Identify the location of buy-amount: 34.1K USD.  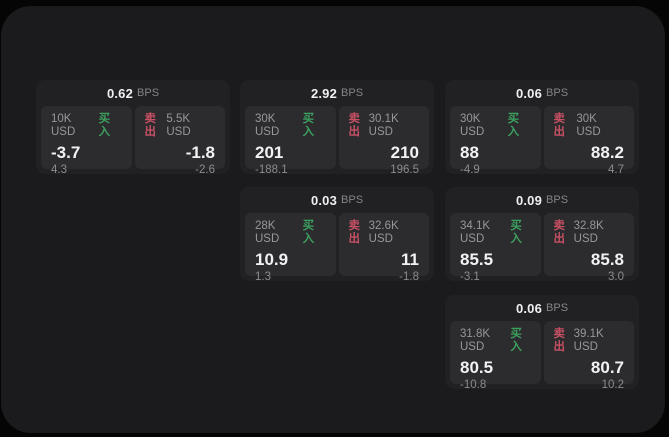
(475, 232).